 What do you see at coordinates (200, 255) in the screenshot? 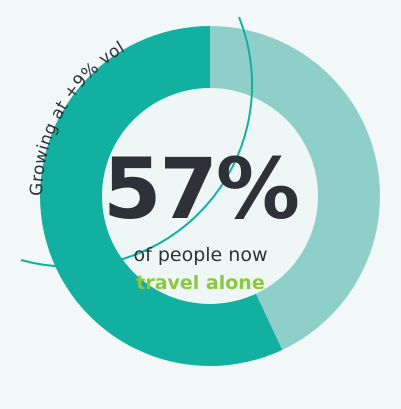
I see `headline-line-1: of people now` at bounding box center [200, 255].